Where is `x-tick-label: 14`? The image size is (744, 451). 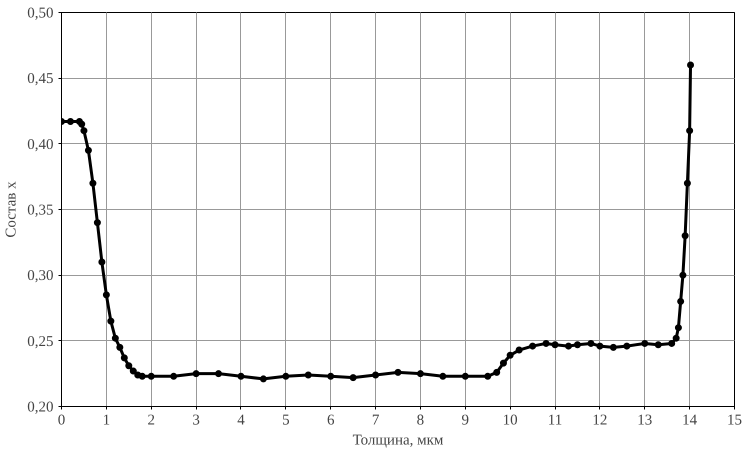
x-tick-label: 14 is located at coordinates (690, 420).